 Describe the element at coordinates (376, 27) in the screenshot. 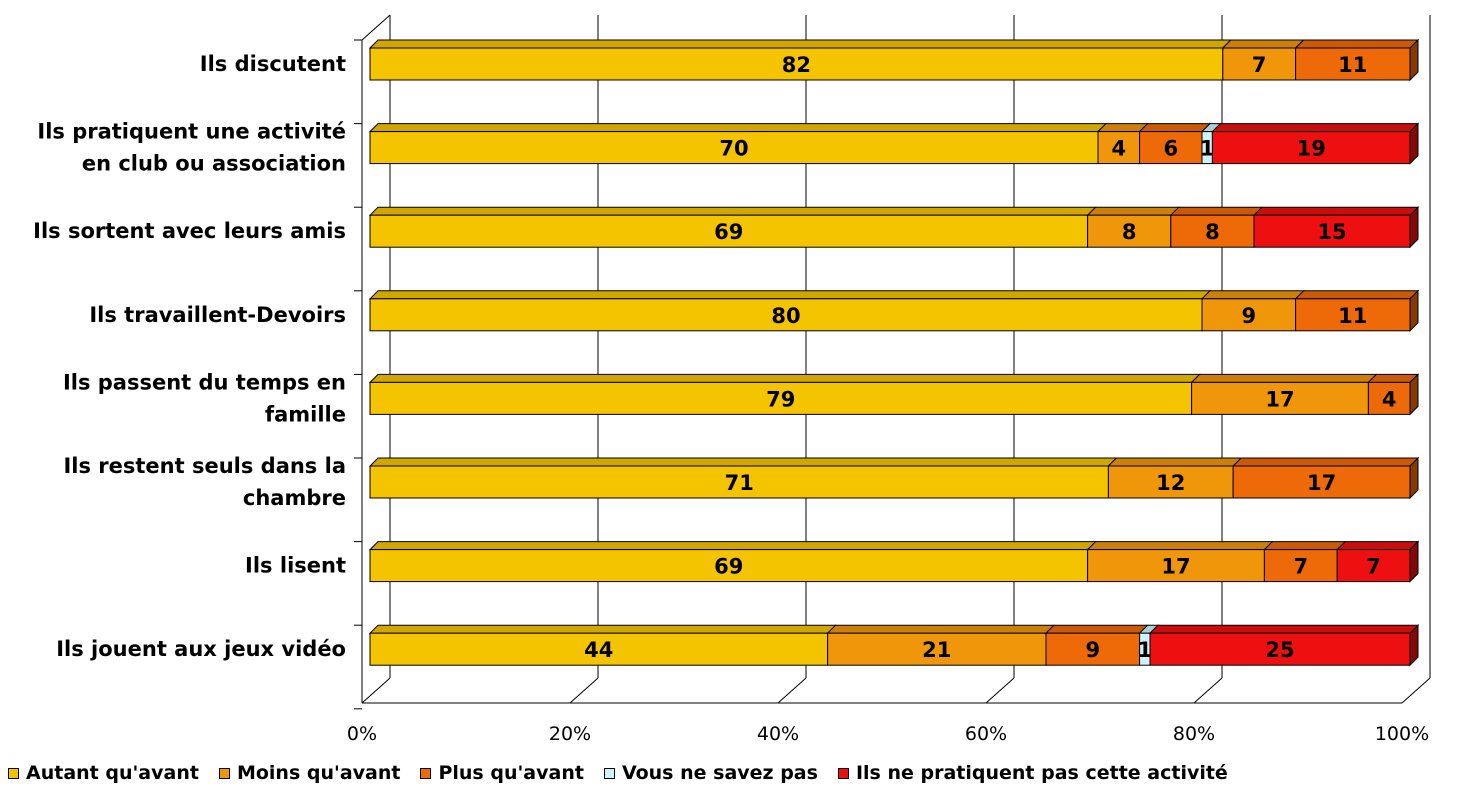

I see `side-wall-top` at that location.